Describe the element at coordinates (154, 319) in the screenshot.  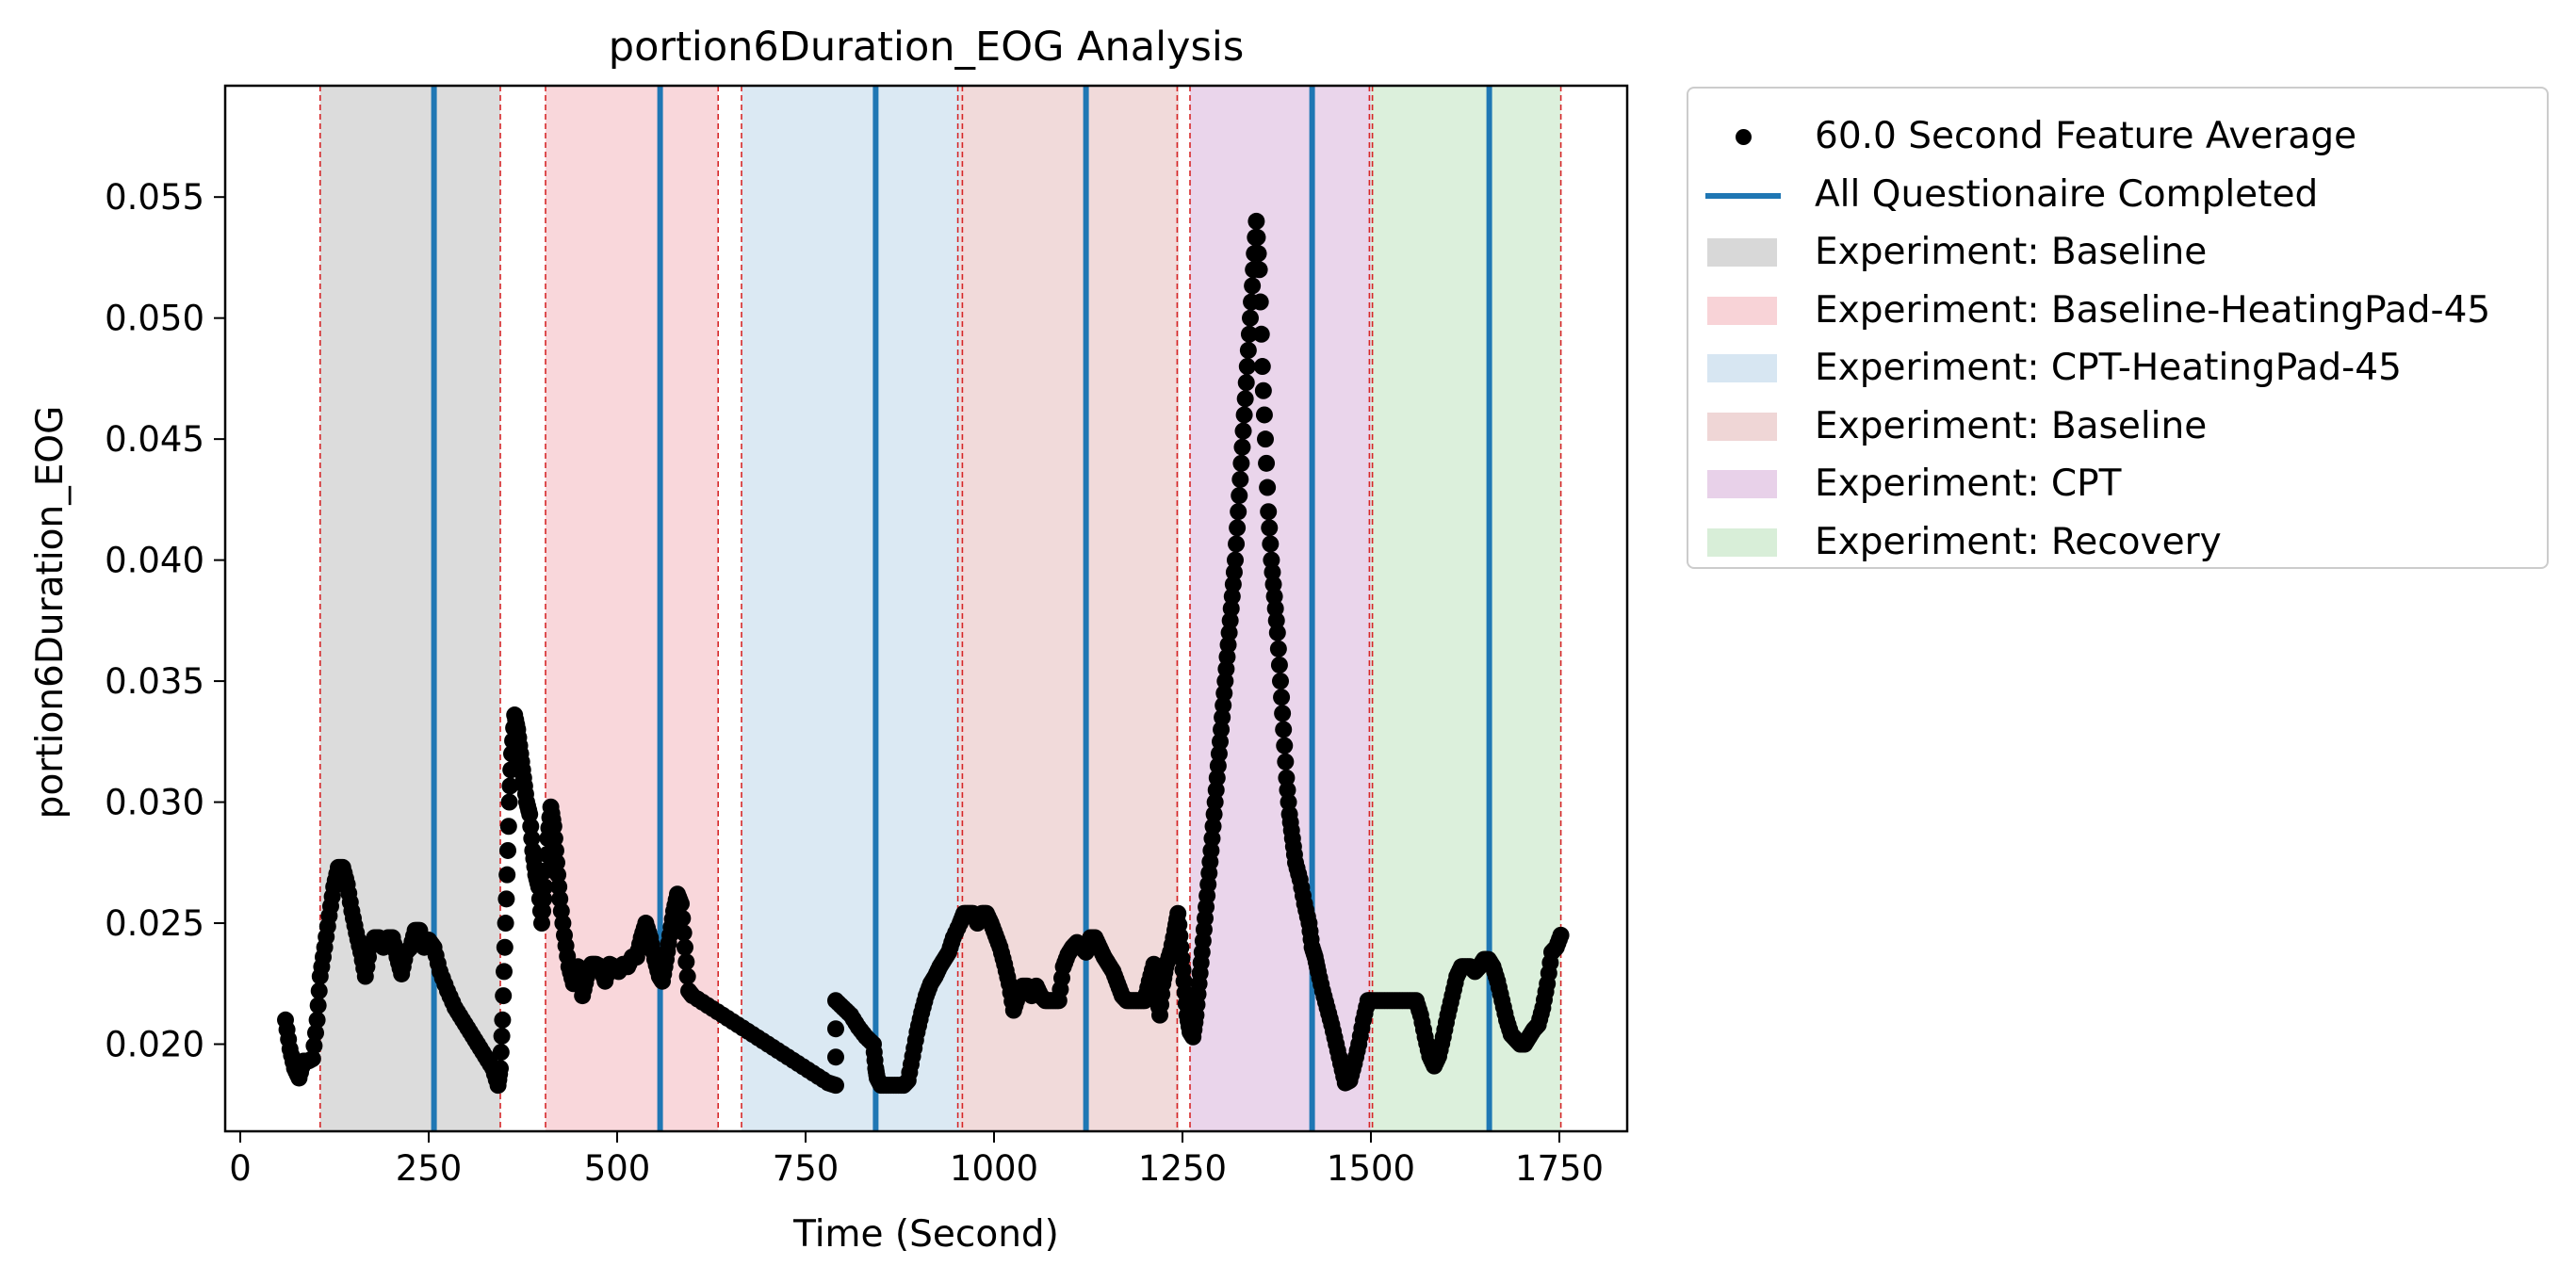
I see `y-tick-label-6: 0.050` at that location.